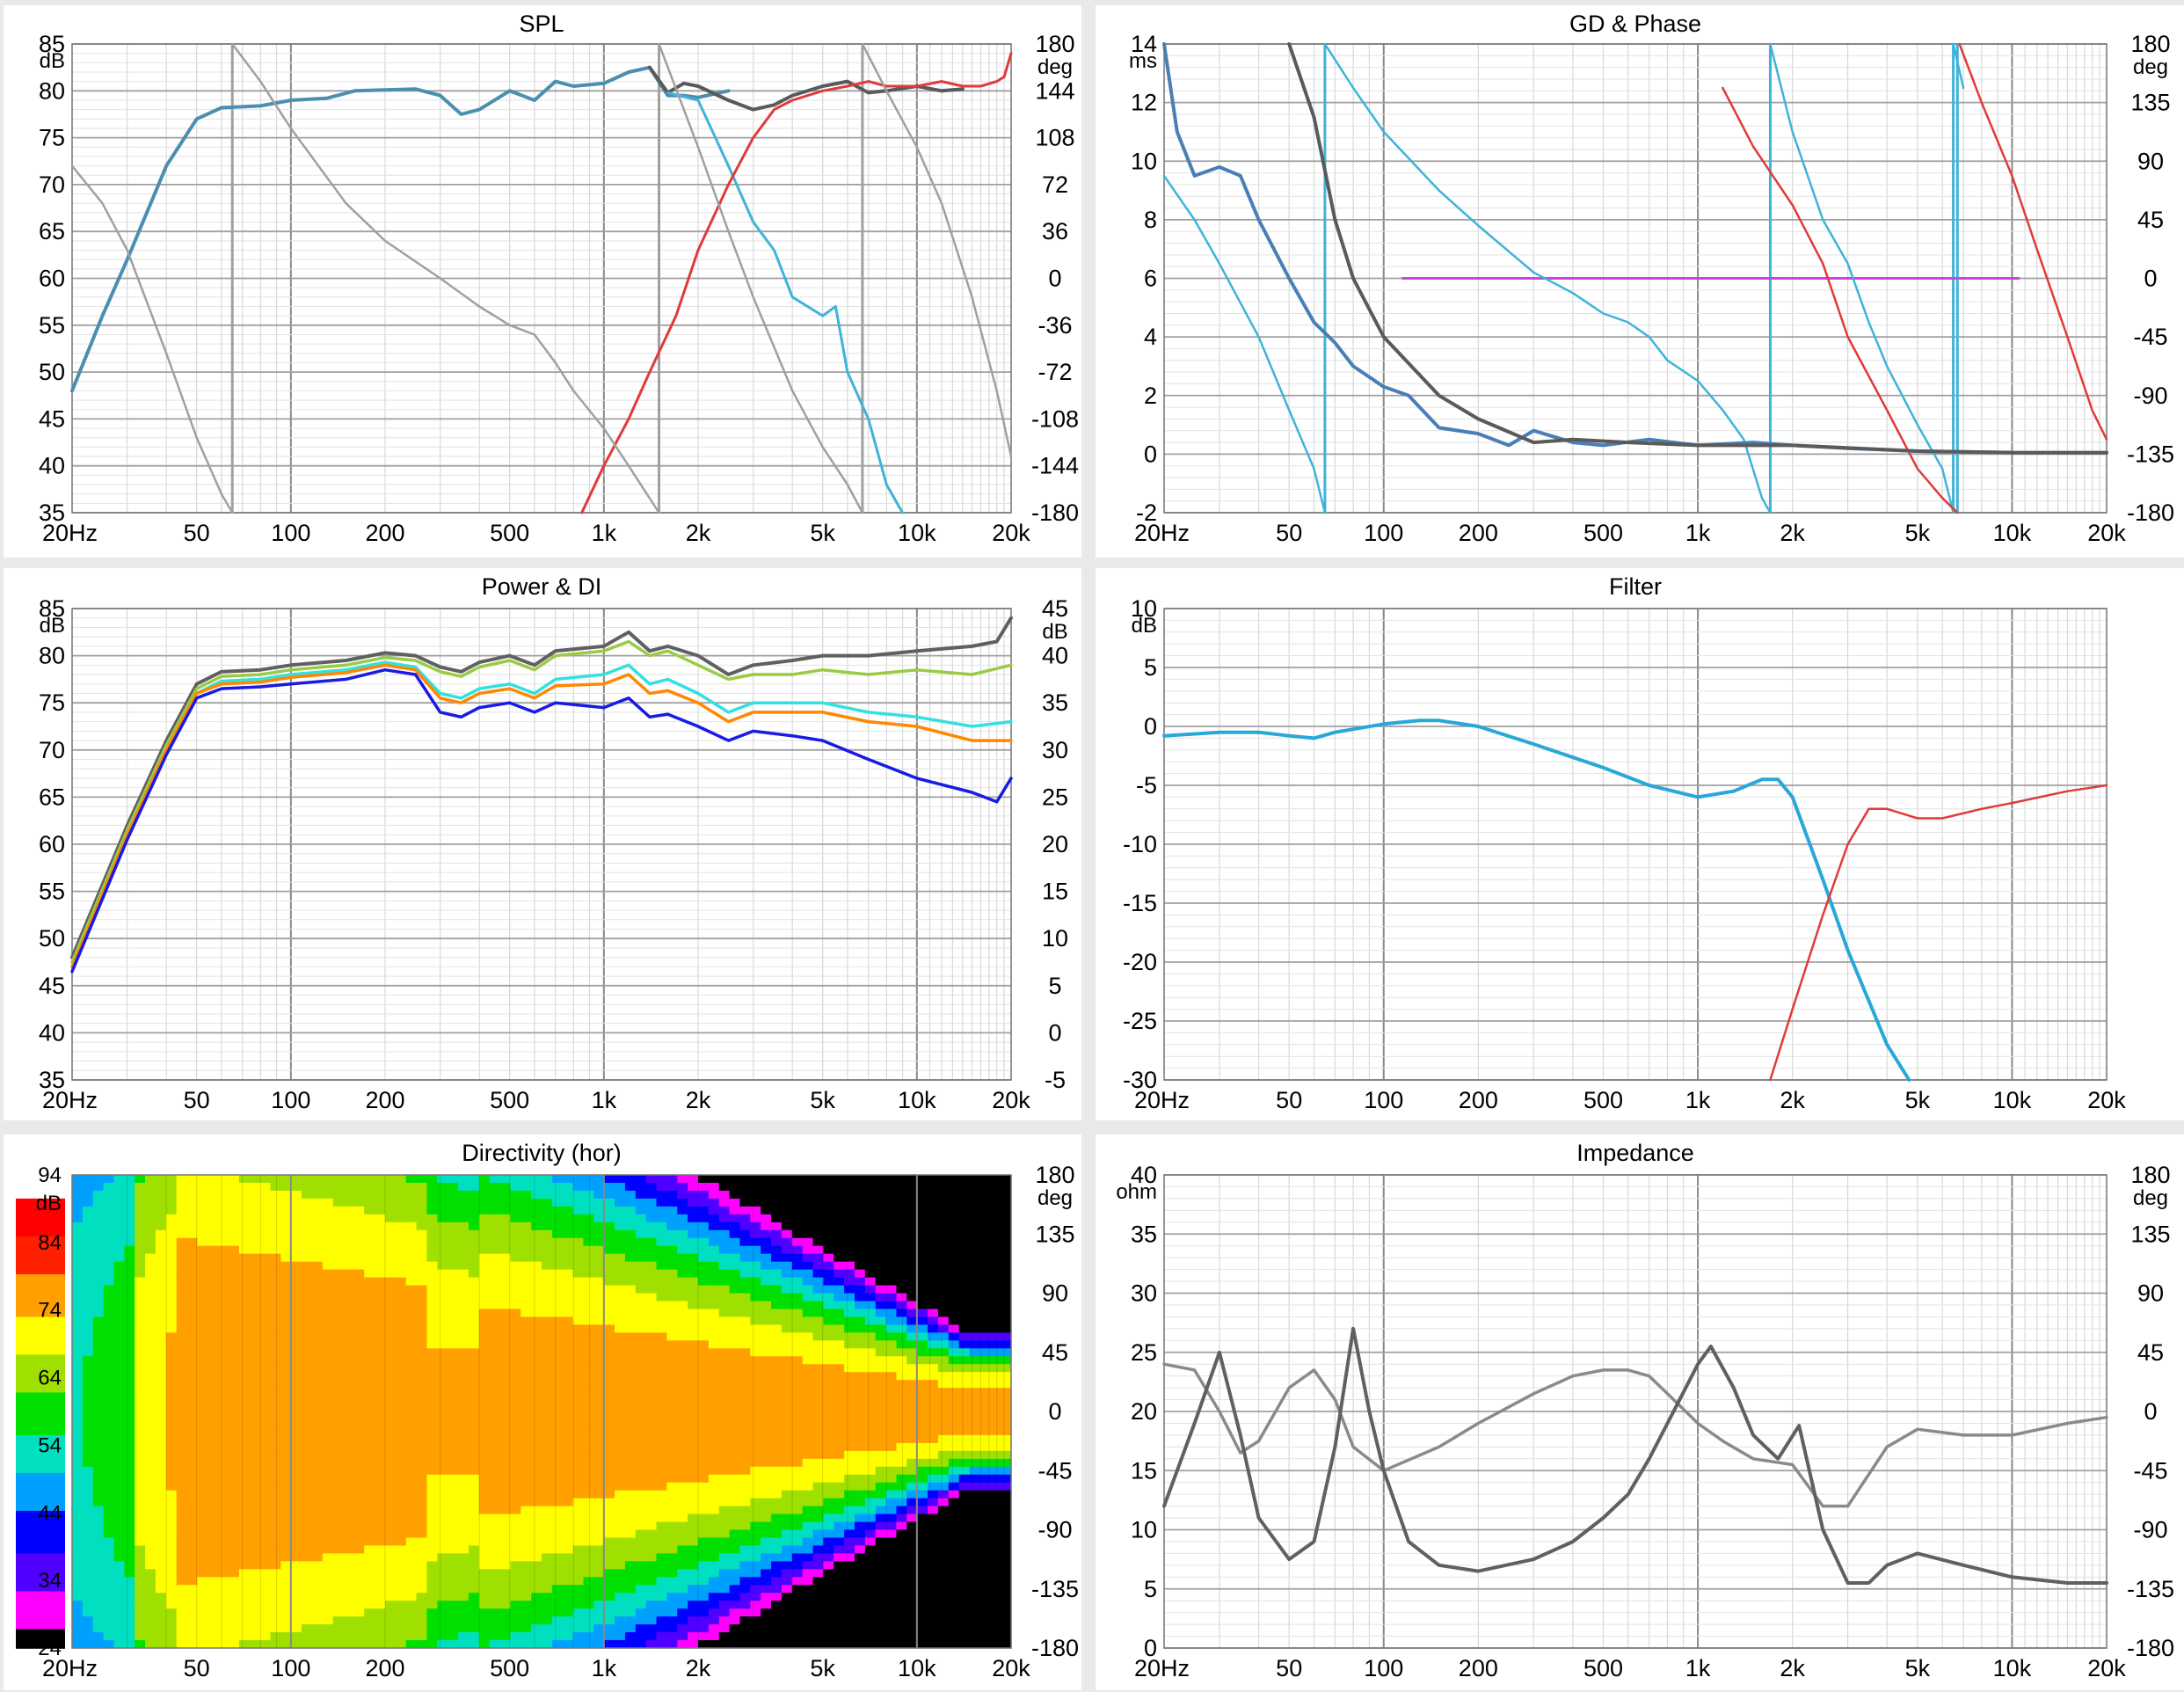  What do you see at coordinates (1055, 702) in the screenshot?
I see `y2-tick-label: 35` at bounding box center [1055, 702].